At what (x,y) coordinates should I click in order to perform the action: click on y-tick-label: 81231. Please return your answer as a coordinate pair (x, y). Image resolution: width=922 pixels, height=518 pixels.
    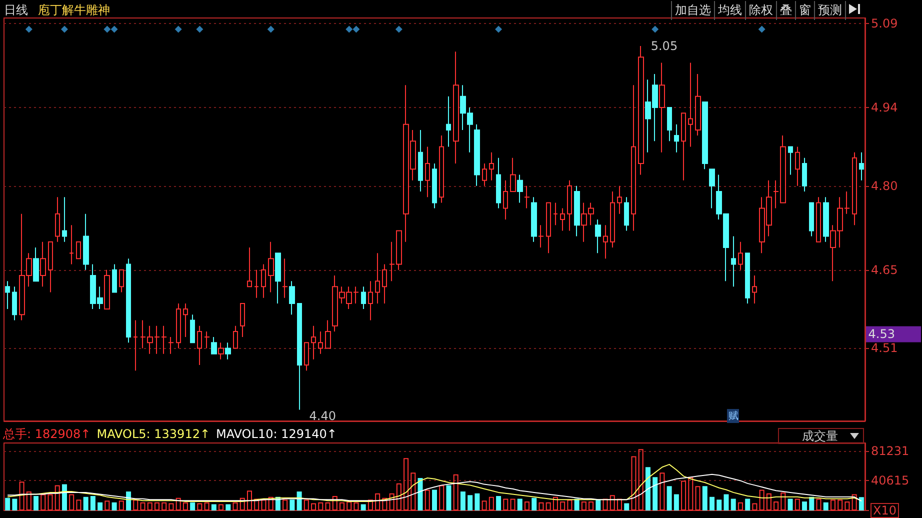
    Looking at the image, I should click on (890, 451).